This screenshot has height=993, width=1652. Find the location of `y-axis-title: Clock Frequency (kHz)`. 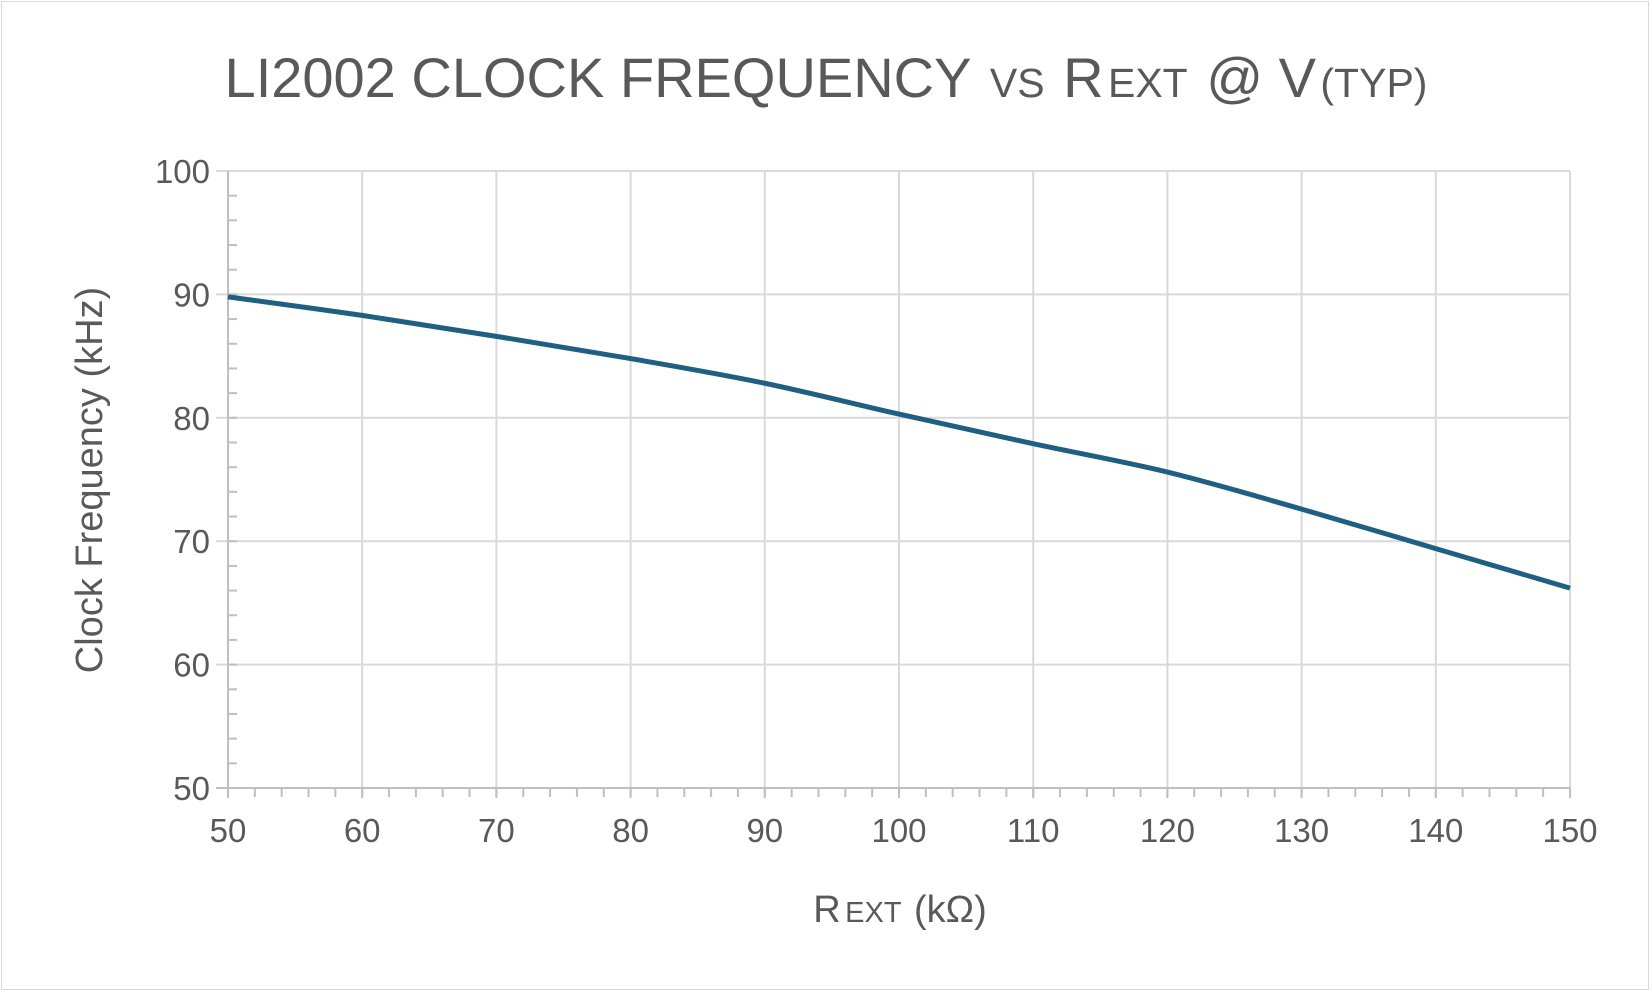

y-axis-title: Clock Frequency (kHz) is located at coordinates (90, 480).